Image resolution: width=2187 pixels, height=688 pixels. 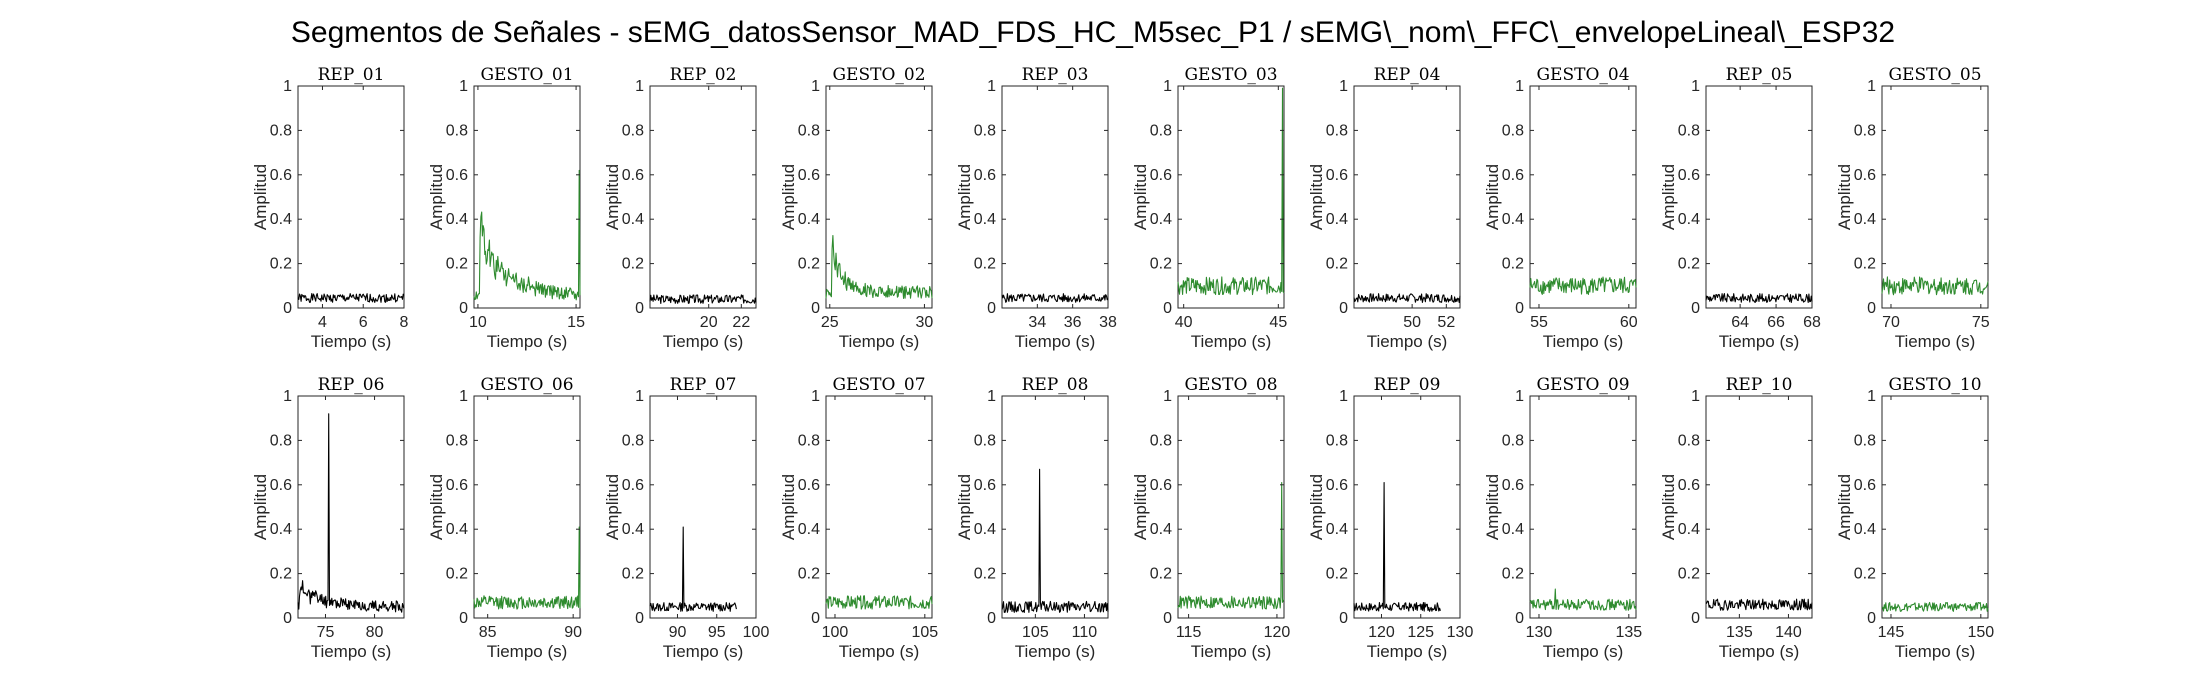 What do you see at coordinates (526, 385) in the screenshot?
I see `subplot-title: GESTO_06` at bounding box center [526, 385].